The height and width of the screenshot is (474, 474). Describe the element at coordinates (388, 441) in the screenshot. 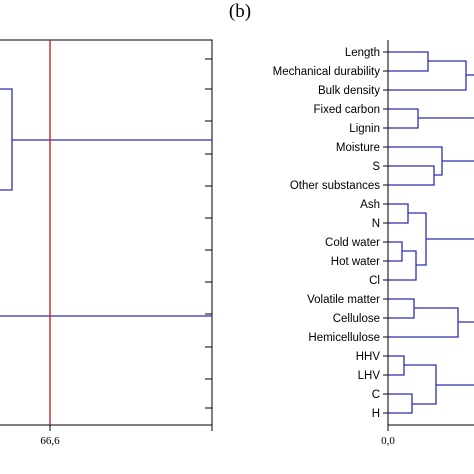

I see `panel-b-x-tick-label: 0,0` at that location.